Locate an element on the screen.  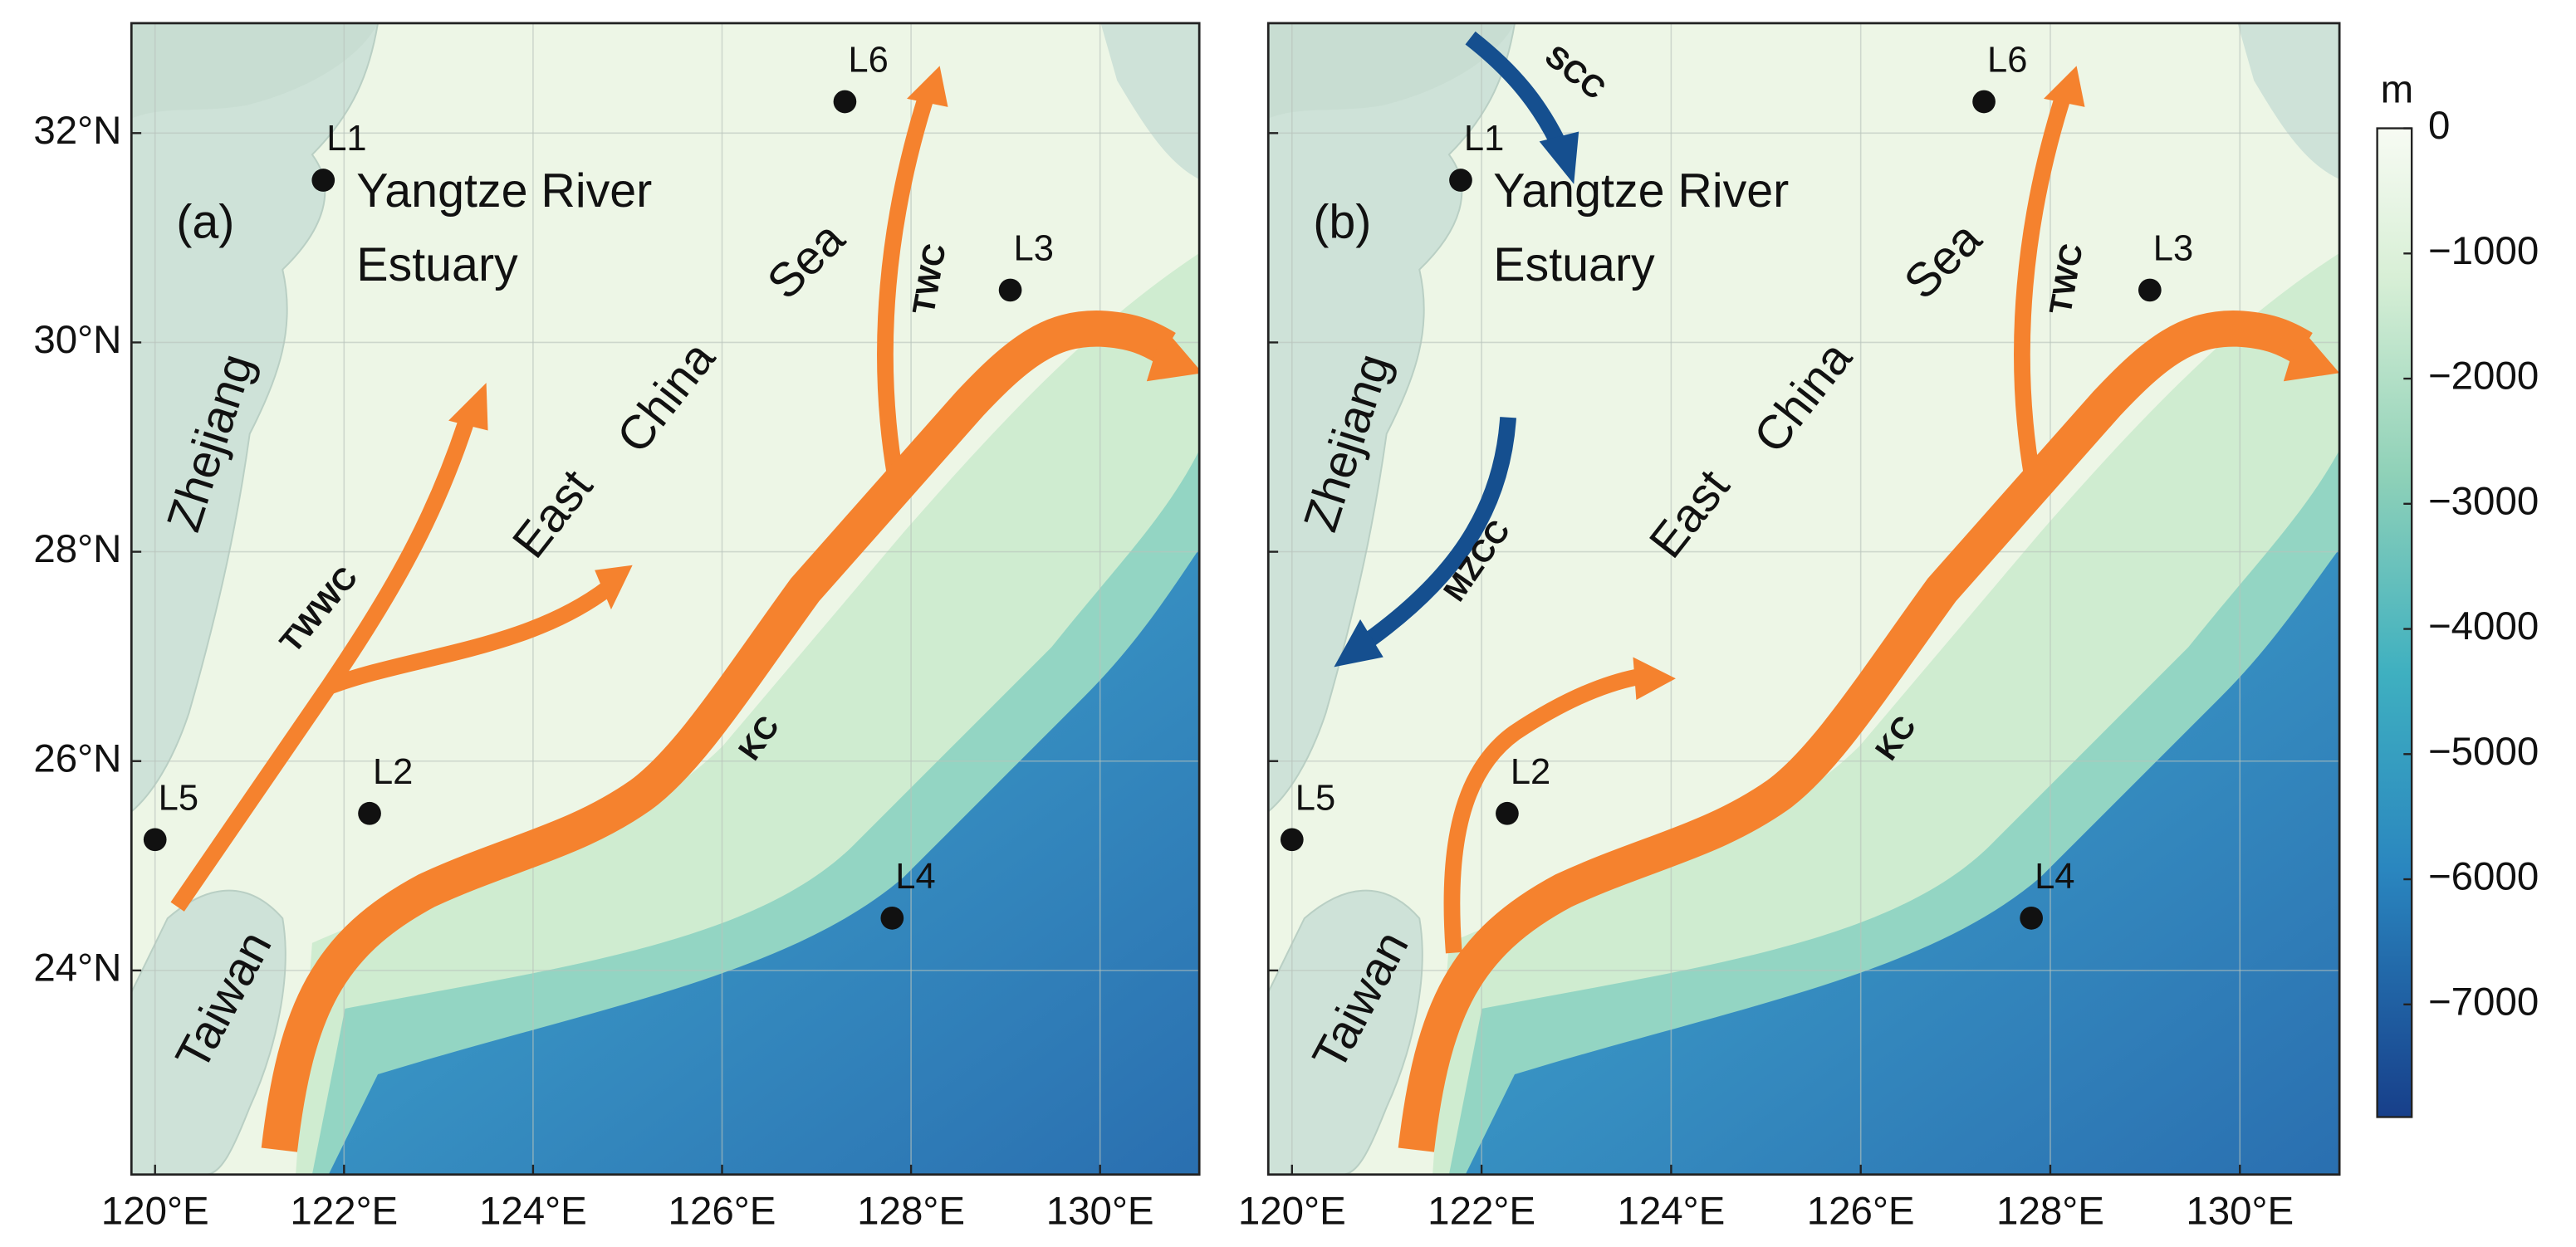
colorbar is located at coordinates (2395, 622).